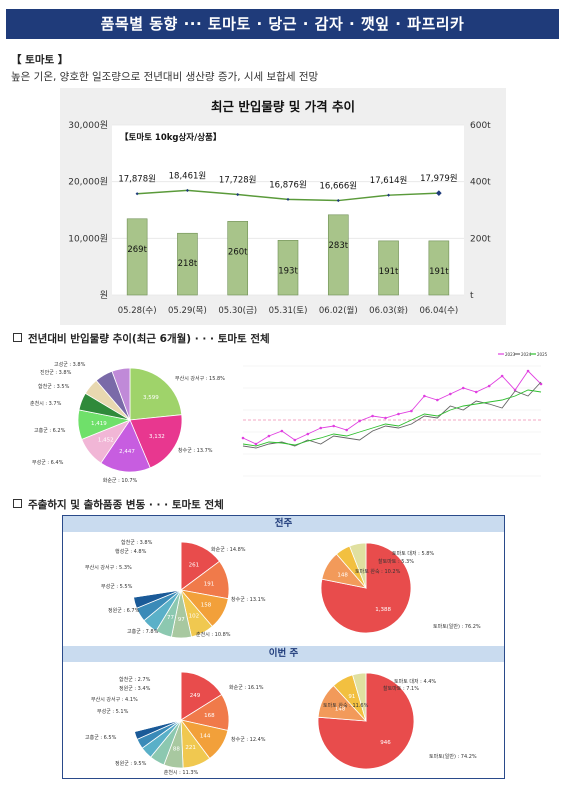  I want to click on pie-category-label: 부성군 : 6.4%, so click(48, 462).